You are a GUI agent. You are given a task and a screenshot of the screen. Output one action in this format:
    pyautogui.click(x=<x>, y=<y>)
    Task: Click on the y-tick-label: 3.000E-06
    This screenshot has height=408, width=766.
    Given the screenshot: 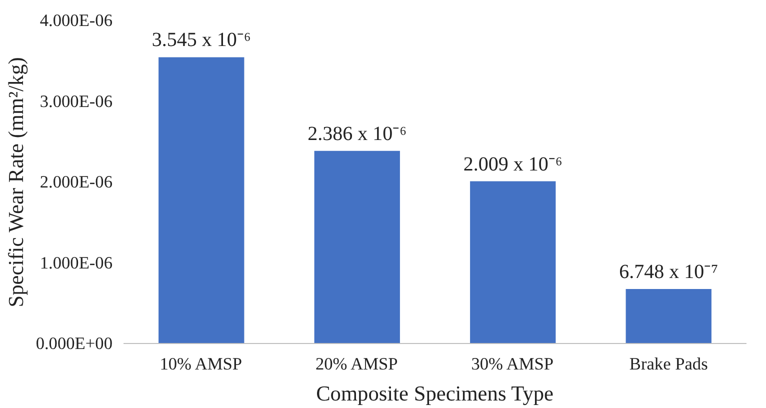 What is the action you would take?
    pyautogui.click(x=76, y=101)
    